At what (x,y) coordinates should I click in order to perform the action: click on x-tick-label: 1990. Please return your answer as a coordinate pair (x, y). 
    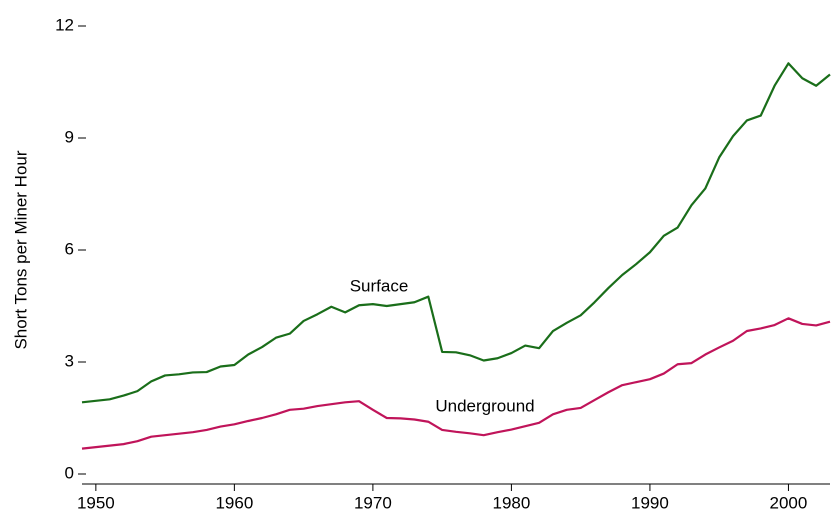
    Looking at the image, I should click on (650, 502).